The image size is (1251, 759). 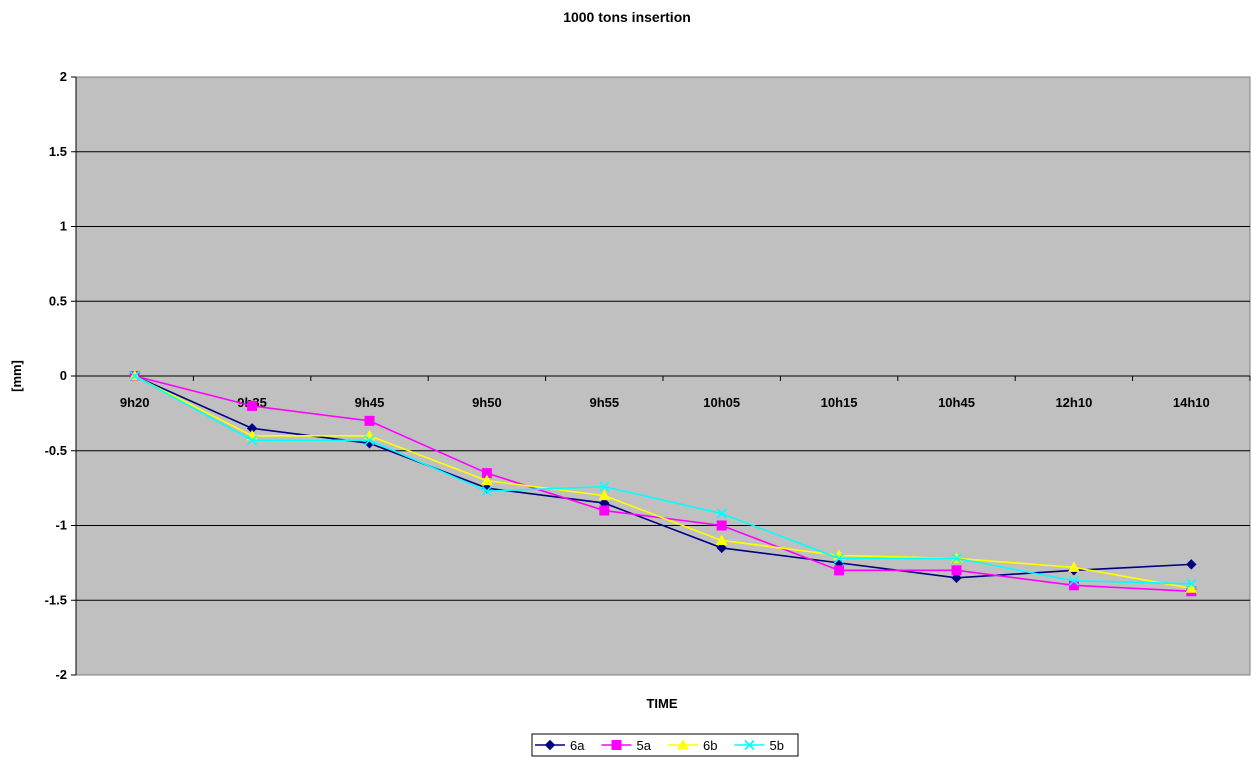 What do you see at coordinates (56, 599) in the screenshot?
I see `y-tick-label: -1.5` at bounding box center [56, 599].